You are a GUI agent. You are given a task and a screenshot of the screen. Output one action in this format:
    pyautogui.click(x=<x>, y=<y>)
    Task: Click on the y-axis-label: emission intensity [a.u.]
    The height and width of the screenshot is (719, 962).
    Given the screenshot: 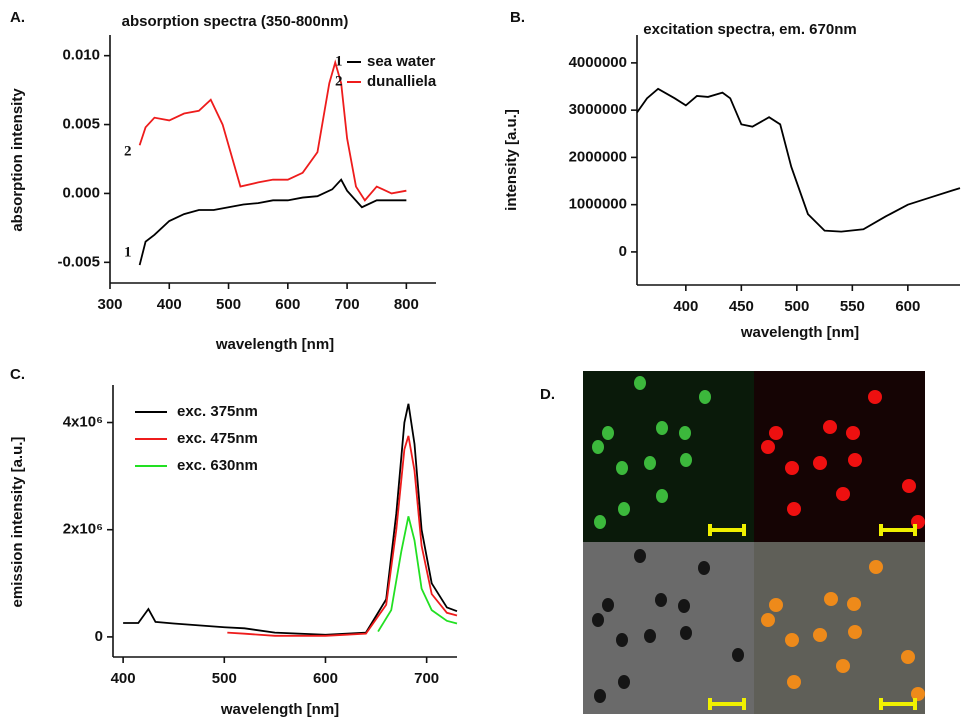 What is the action you would take?
    pyautogui.click(x=17, y=522)
    